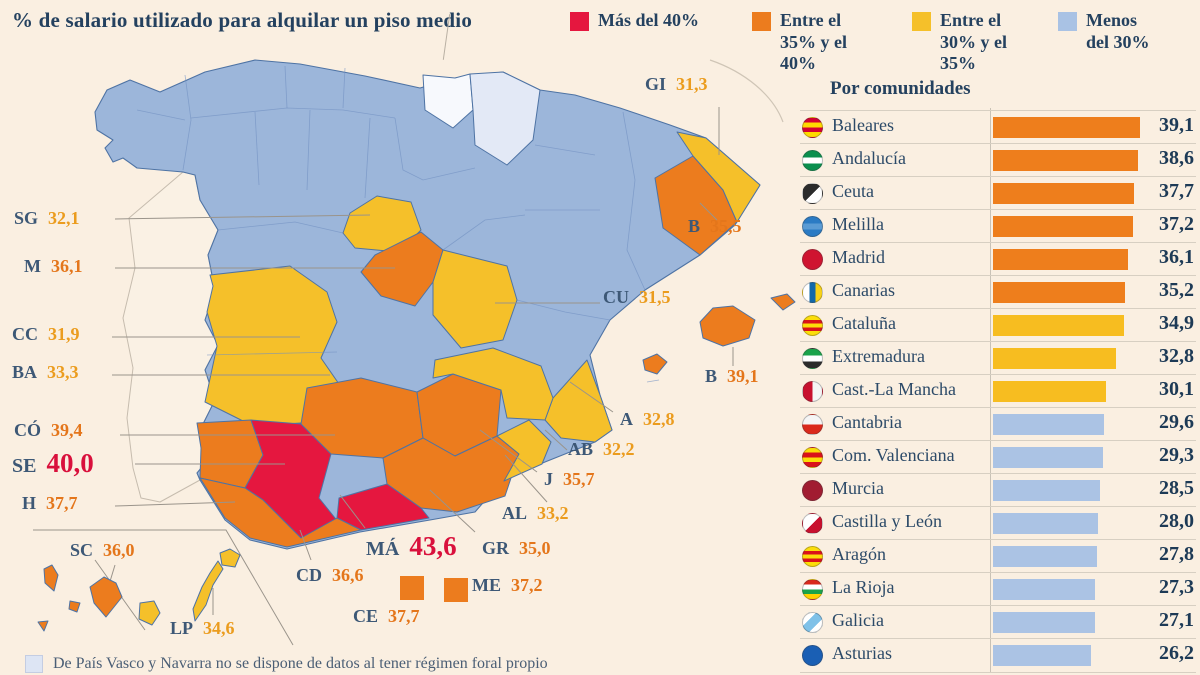 The width and height of the screenshot is (1200, 675). I want to click on table-row: Asturias 26,2, so click(998, 655).